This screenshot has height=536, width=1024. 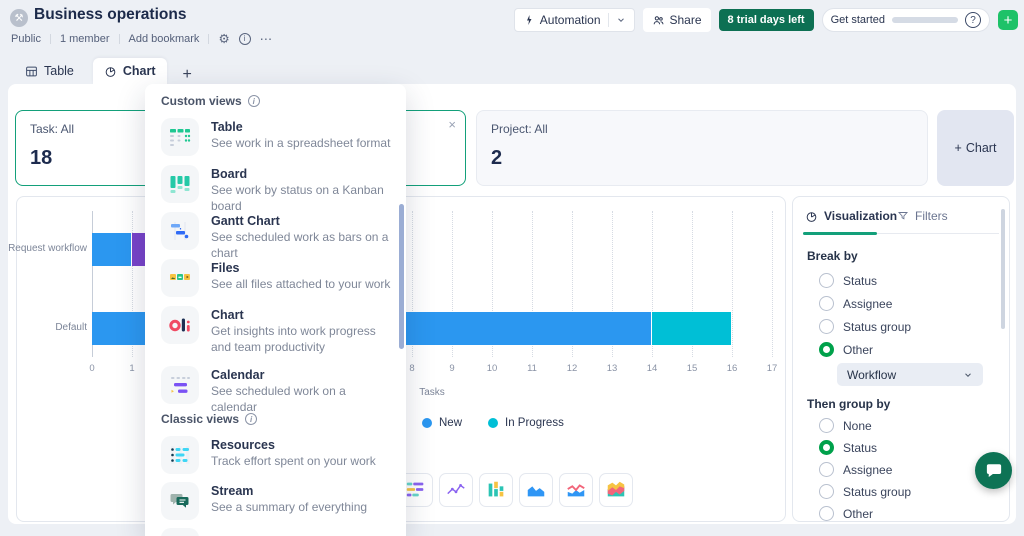 I want to click on table-view-icon, so click(x=180, y=137).